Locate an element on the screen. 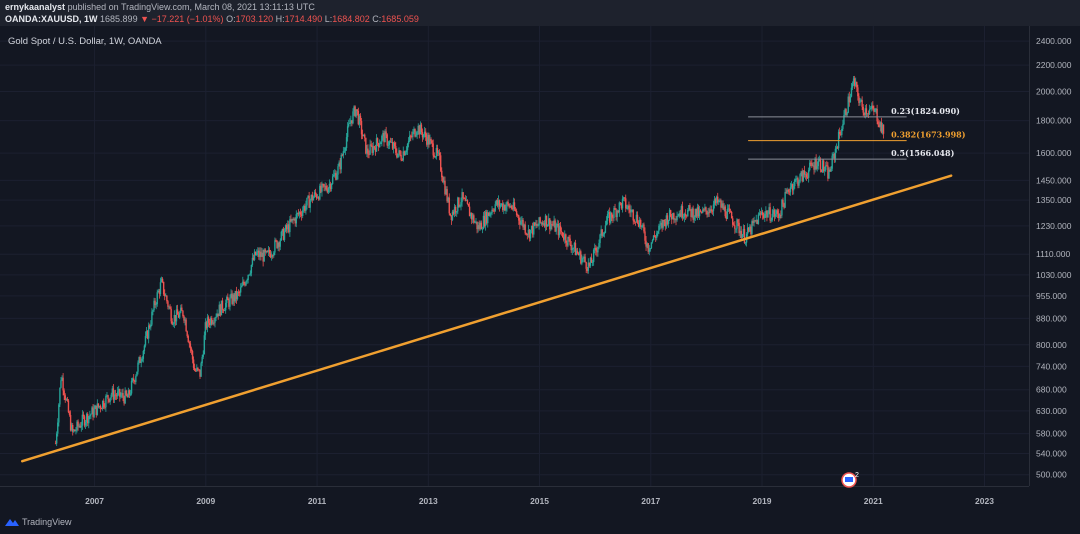 This screenshot has width=1080, height=534. time-axis: 2007 2009 2011 2013 2015 2017 2019 2021 2023 is located at coordinates (539, 501).